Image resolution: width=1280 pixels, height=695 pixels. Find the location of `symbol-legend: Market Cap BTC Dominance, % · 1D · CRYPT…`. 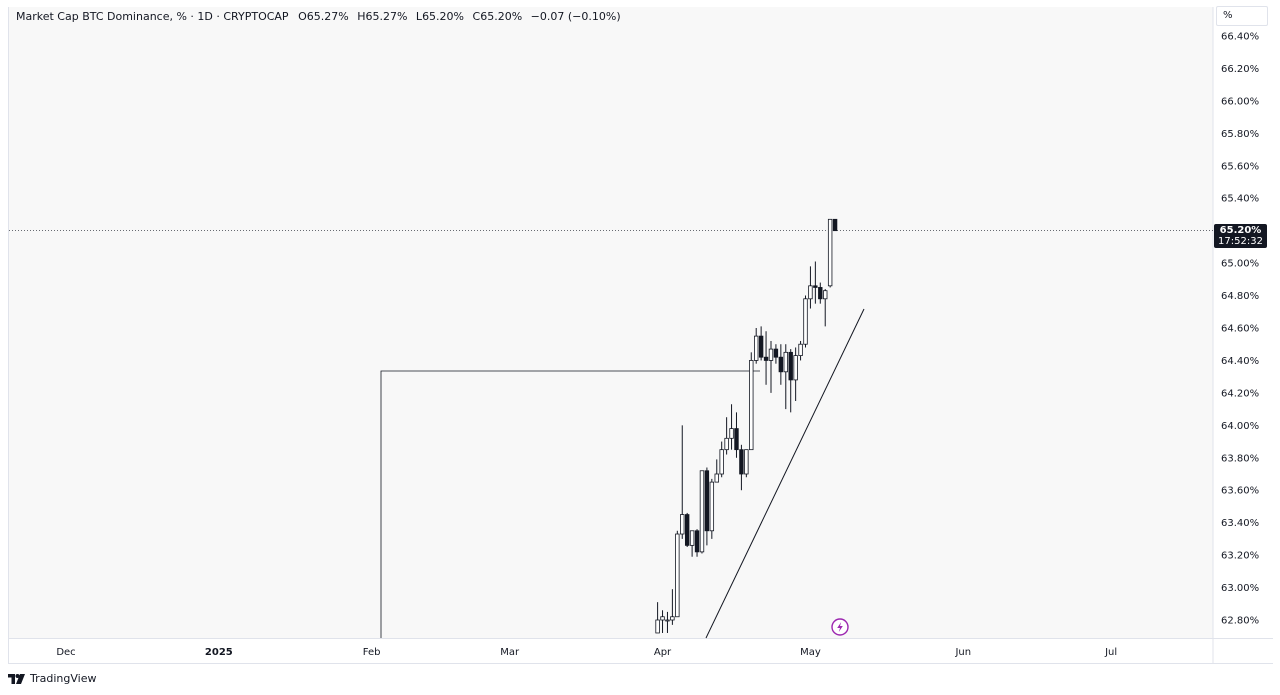

symbol-legend: Market Cap BTC Dominance, % · 1D · CRYPT… is located at coordinates (318, 16).